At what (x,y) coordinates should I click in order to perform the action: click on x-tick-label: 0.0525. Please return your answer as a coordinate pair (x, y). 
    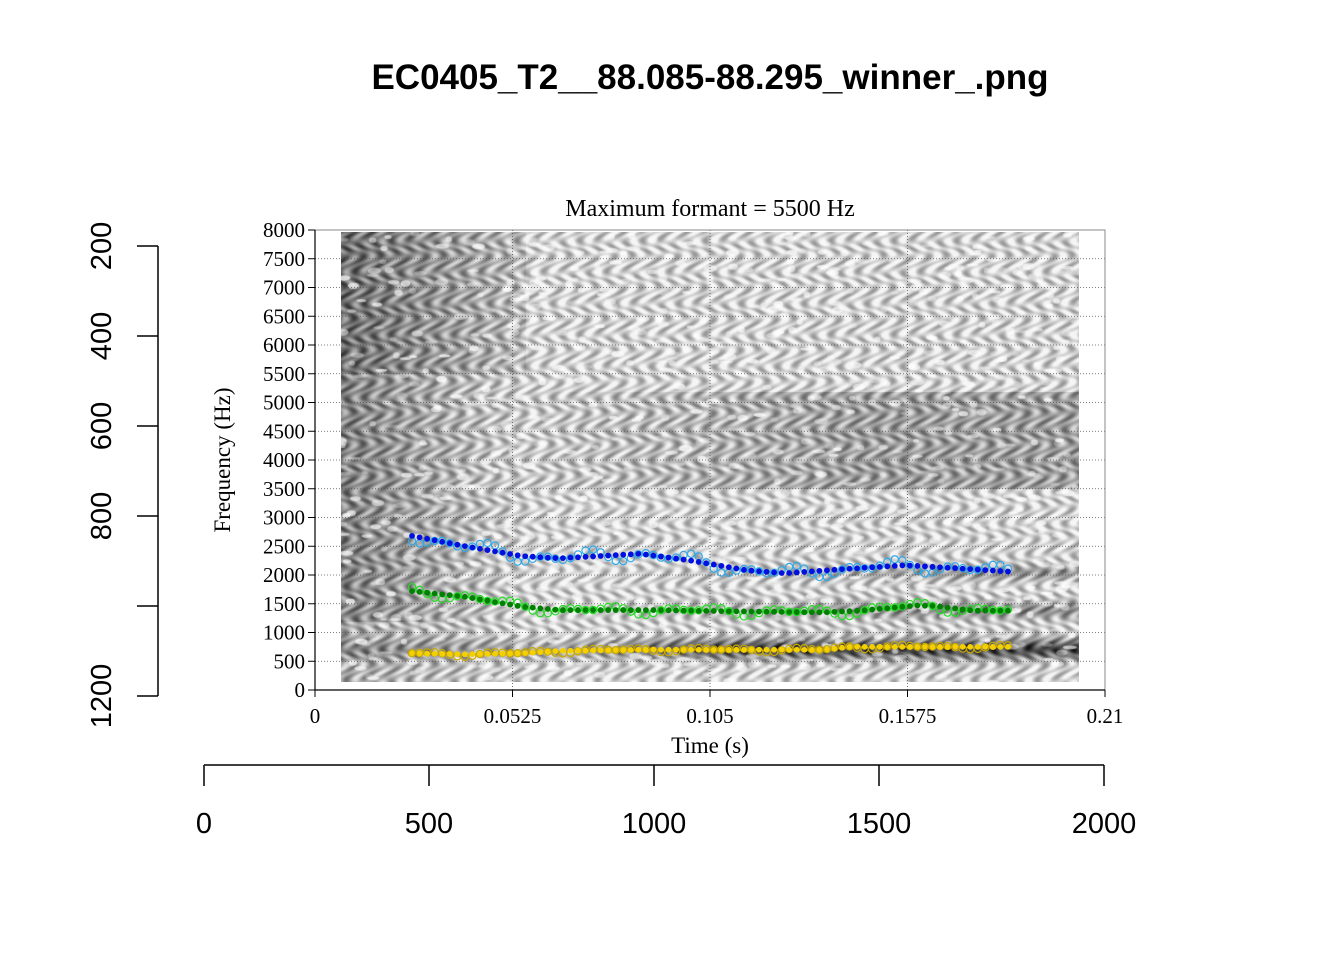
    Looking at the image, I should click on (513, 716).